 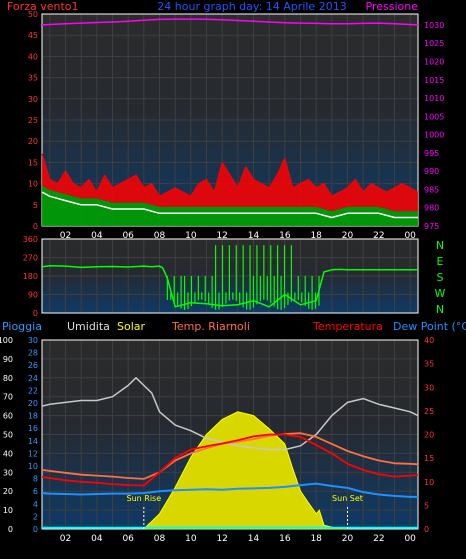 I want to click on climate-x-tick-label: 10, so click(x=191, y=539).